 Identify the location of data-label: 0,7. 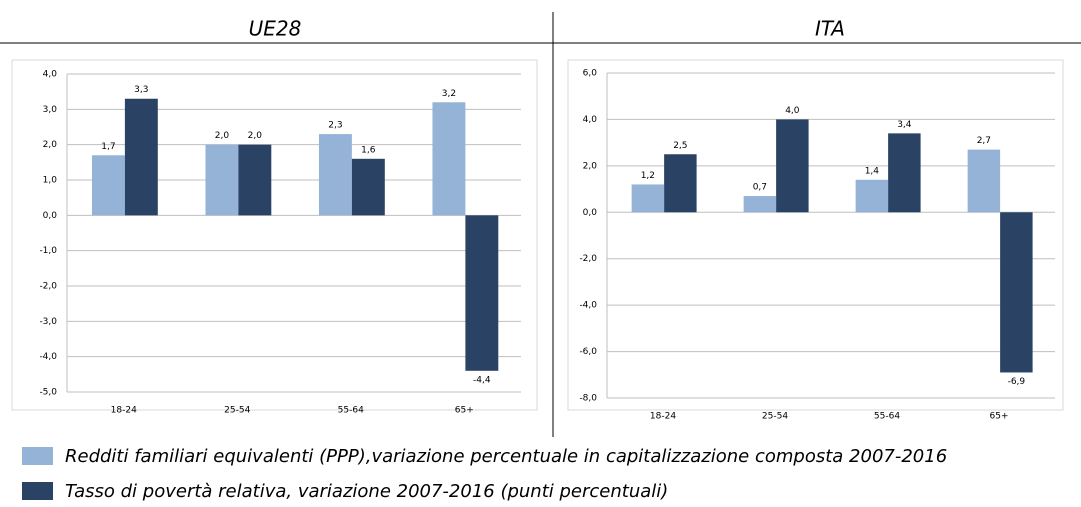
(760, 188).